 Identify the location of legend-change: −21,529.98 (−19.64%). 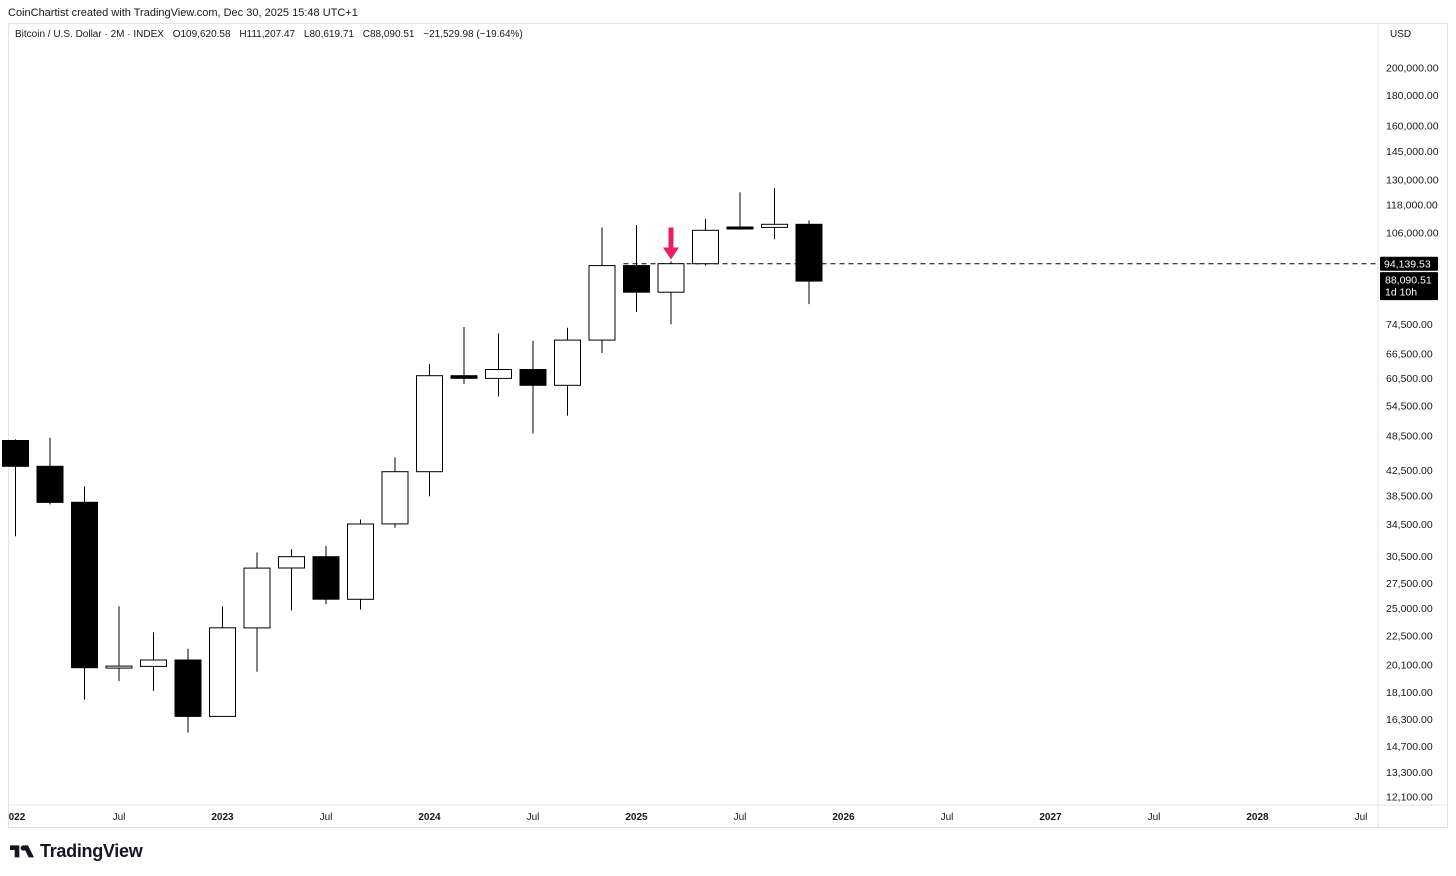
(473, 34).